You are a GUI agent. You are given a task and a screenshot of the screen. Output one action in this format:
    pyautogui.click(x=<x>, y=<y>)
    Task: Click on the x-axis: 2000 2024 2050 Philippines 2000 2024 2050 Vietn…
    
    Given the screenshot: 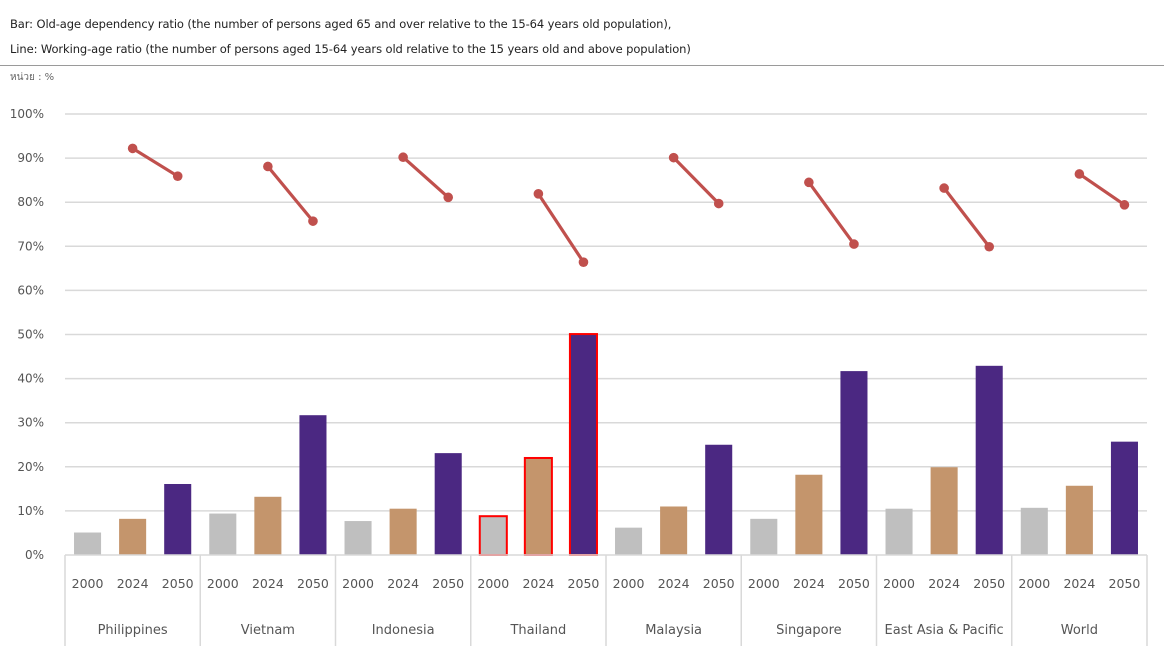 What is the action you would take?
    pyautogui.click(x=606, y=600)
    